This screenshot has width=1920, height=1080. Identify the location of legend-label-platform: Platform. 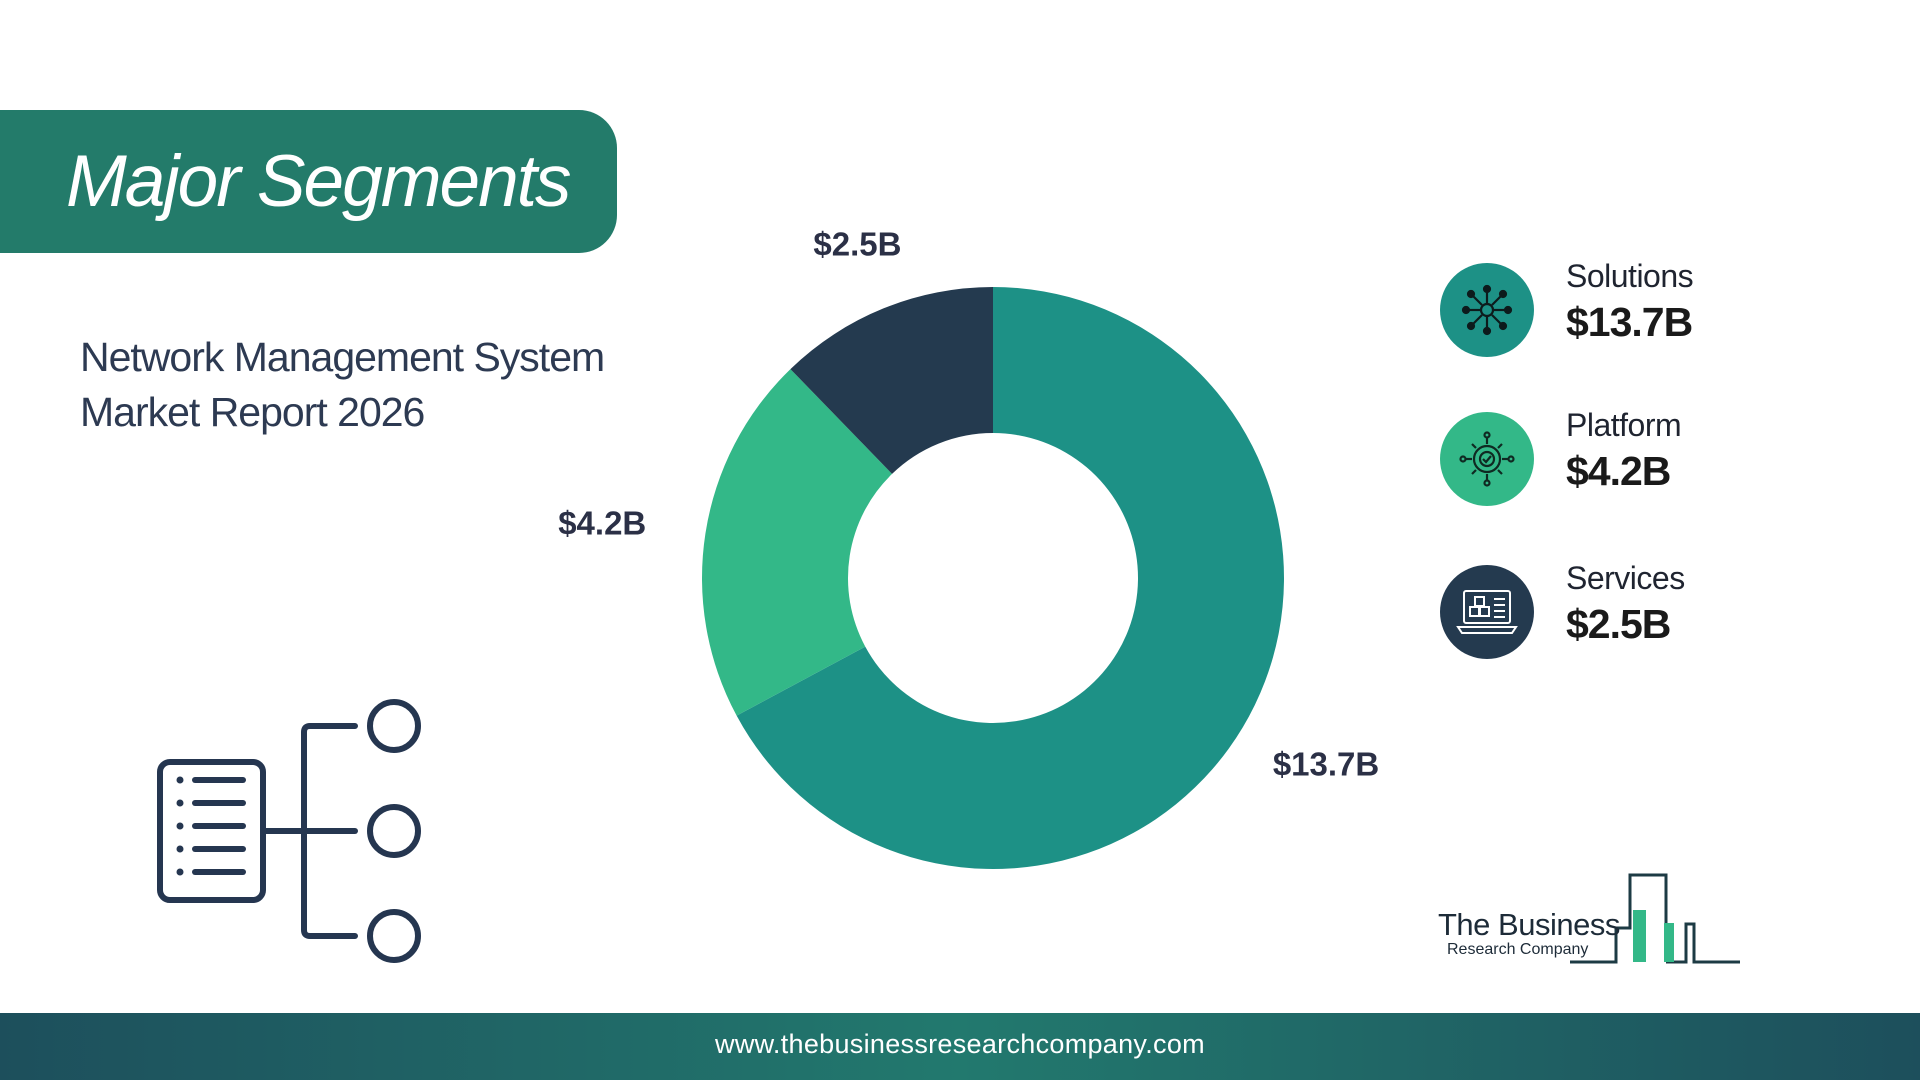
(1624, 425).